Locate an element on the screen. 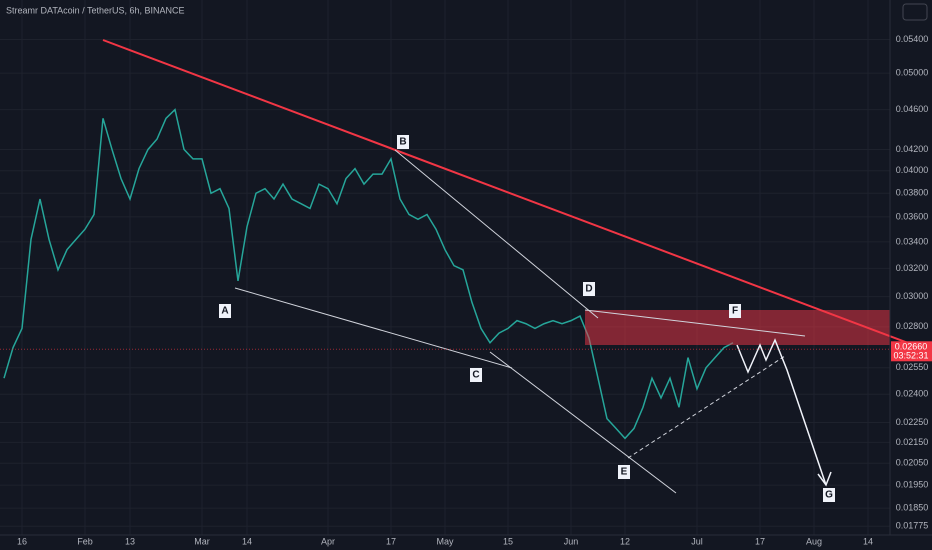  y-tick-label: 0.04200 is located at coordinates (912, 149).